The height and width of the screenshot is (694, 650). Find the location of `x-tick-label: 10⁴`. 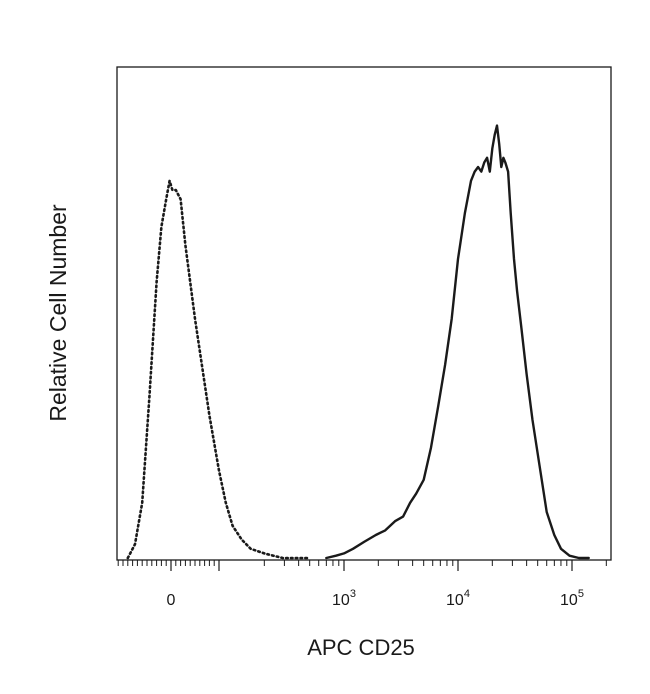

x-tick-label: 10⁴ is located at coordinates (458, 598).